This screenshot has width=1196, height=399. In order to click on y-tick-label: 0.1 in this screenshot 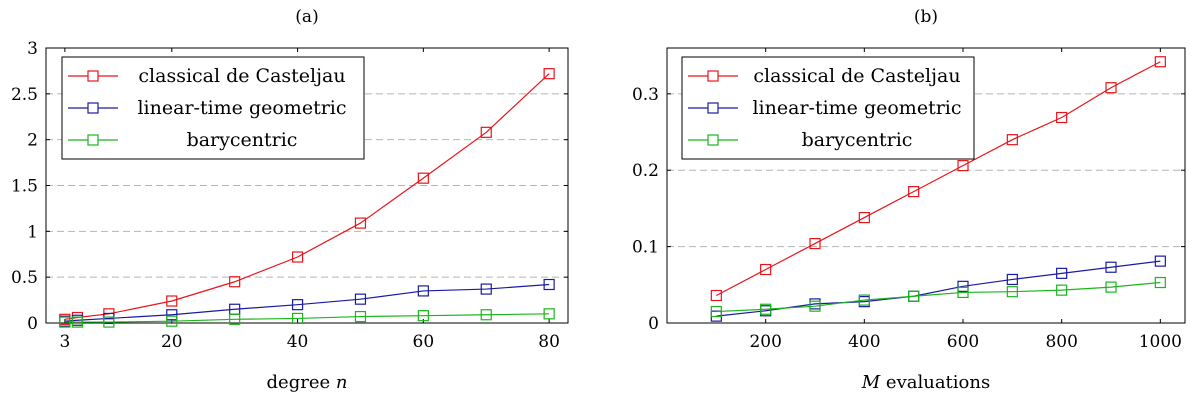, I will do `click(645, 248)`.